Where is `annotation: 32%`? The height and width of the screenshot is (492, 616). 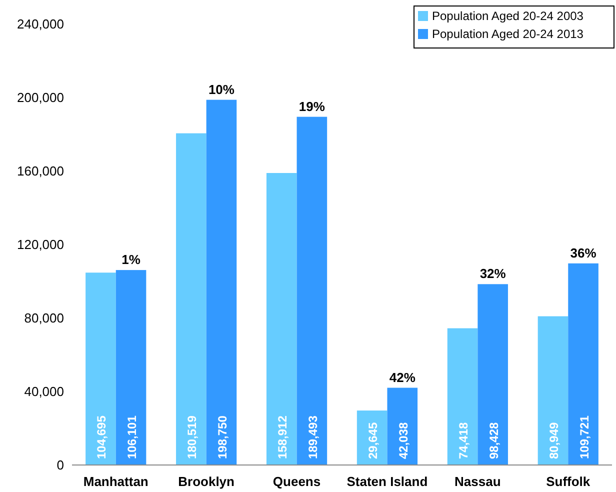 annotation: 32% is located at coordinates (493, 274).